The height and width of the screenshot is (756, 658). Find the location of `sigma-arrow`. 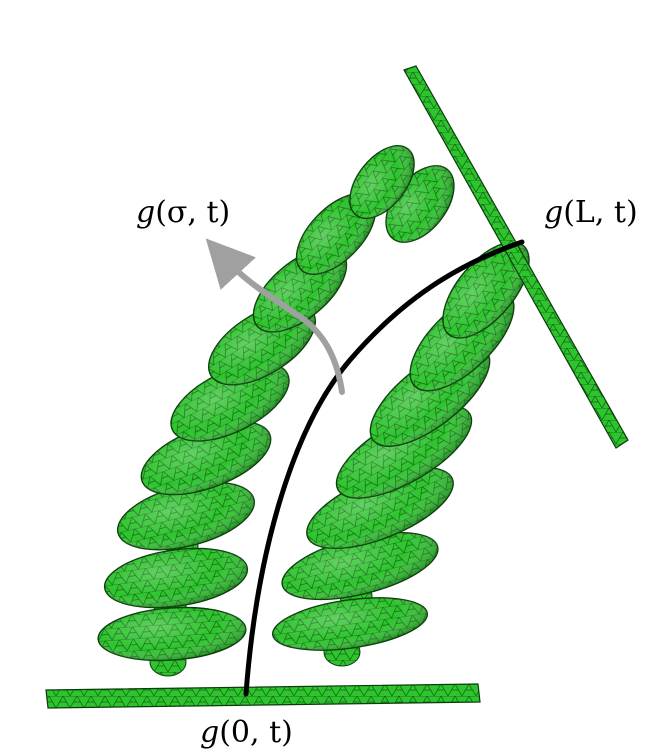

sigma-arrow is located at coordinates (275, 316).